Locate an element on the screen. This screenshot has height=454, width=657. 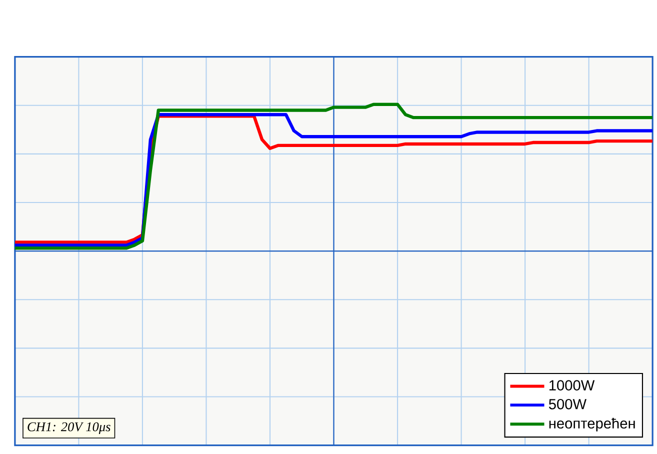
legend-label: 1000W is located at coordinates (572, 385).